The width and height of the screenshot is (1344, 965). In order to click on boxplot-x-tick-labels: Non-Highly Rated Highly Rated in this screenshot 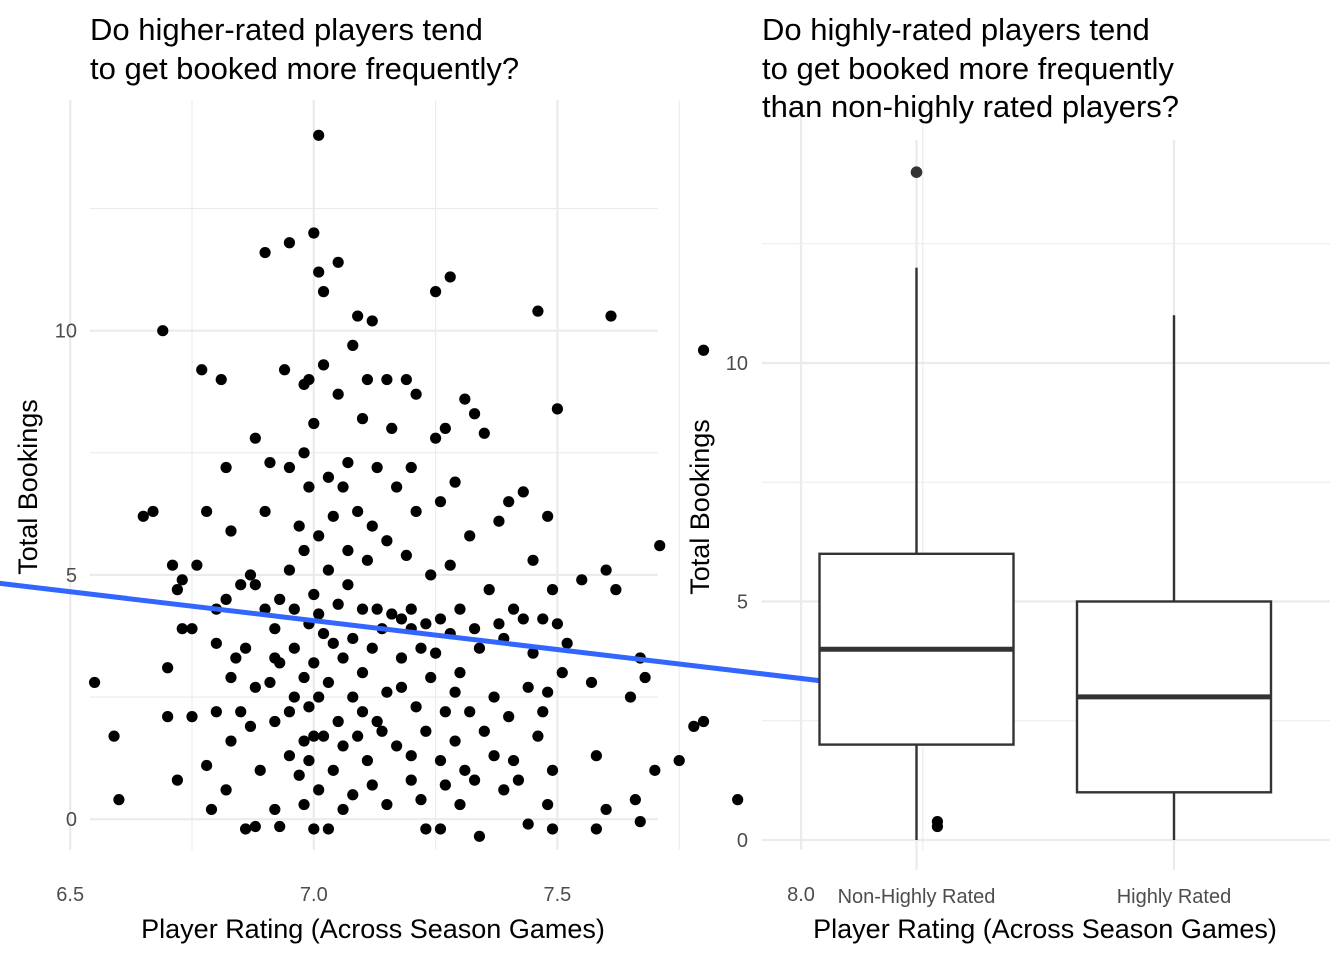, I will do `click(1035, 897)`.